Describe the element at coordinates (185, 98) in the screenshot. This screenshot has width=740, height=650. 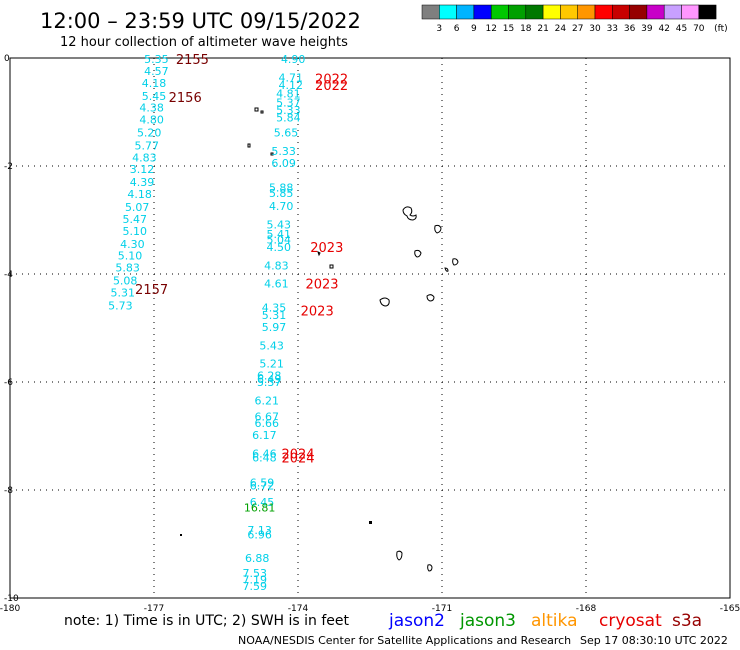
I see `pass-time-label: 2156` at that location.